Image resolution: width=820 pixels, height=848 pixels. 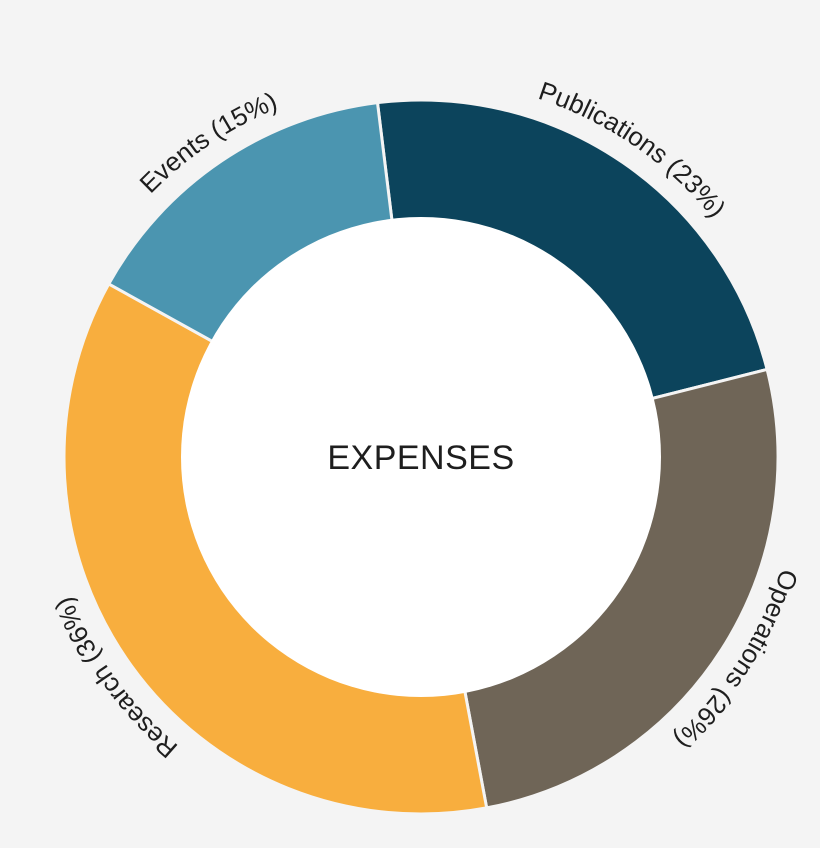 I want to click on center-label: EXPENSES, so click(x=420, y=458).